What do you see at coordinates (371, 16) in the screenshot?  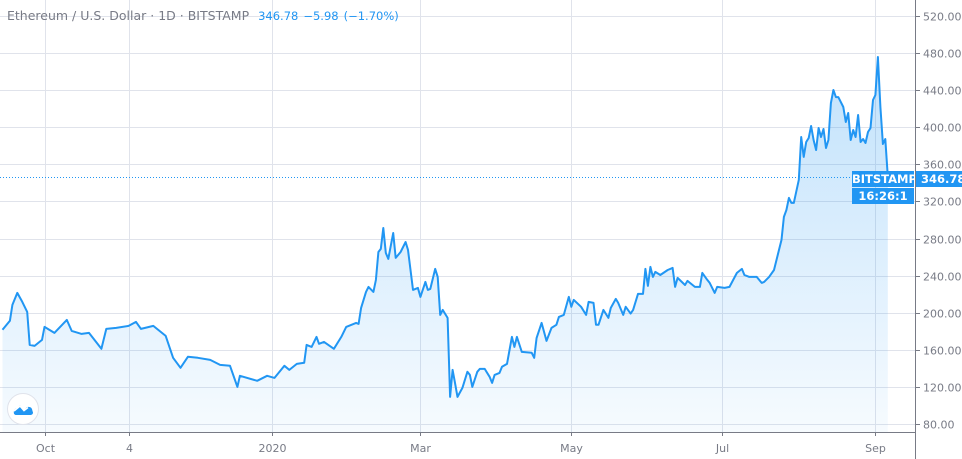 I see `change-percent: (−1.70%)` at bounding box center [371, 16].